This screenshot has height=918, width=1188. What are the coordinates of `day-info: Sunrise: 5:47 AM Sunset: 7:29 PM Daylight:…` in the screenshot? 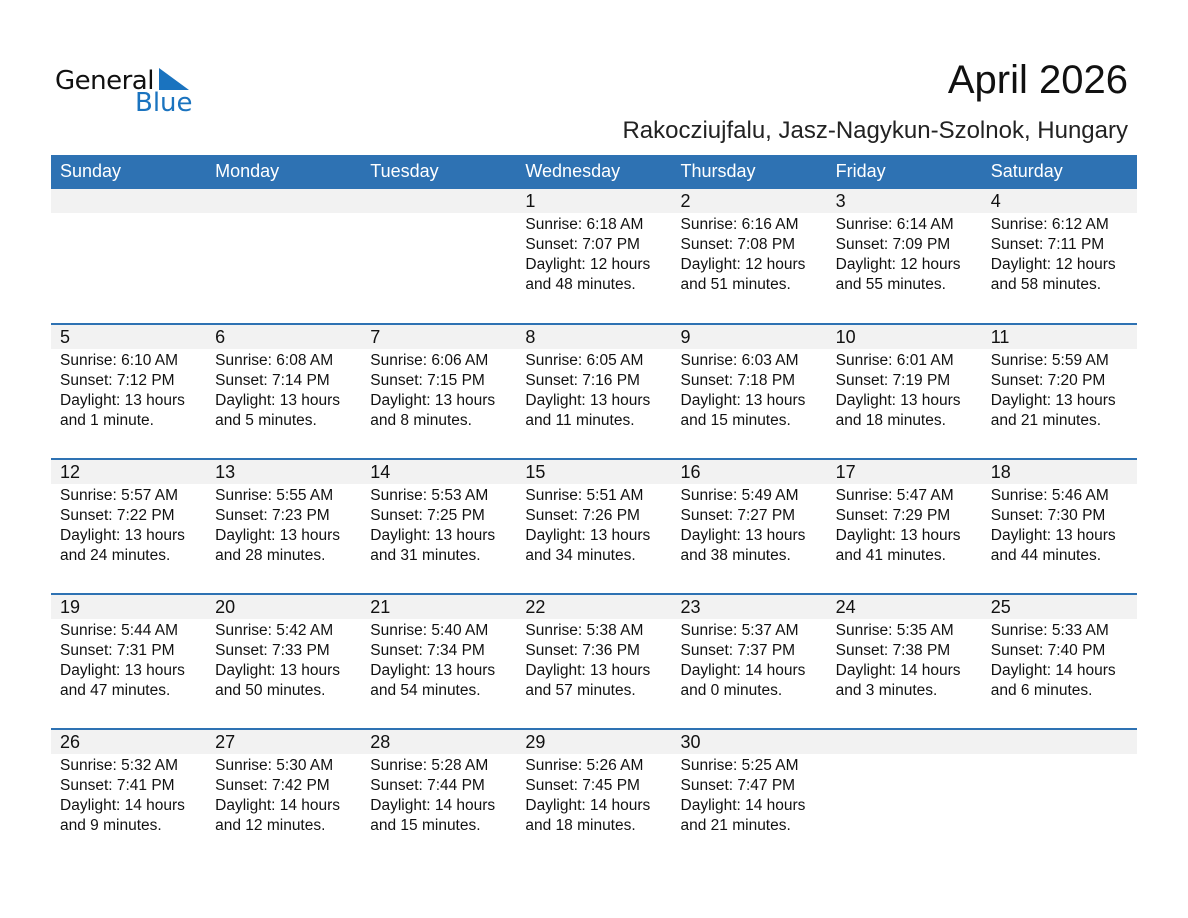 It's located at (904, 525).